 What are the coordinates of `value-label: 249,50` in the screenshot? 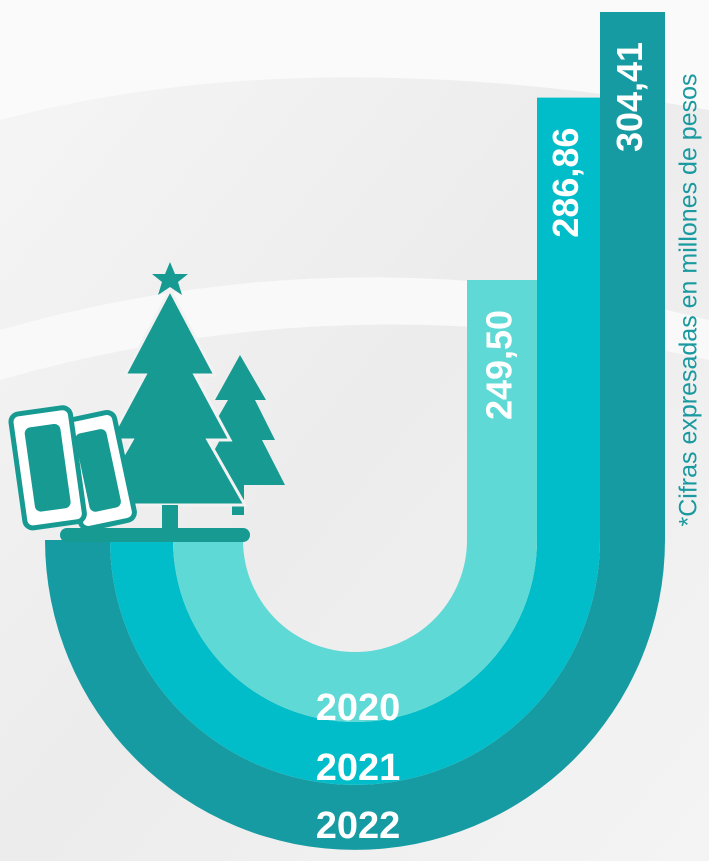 It's located at (499, 365).